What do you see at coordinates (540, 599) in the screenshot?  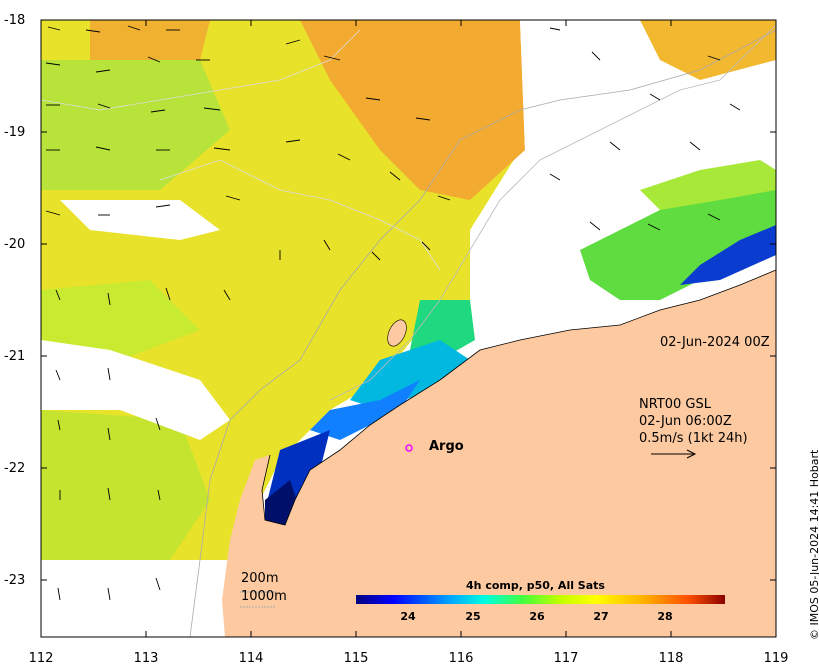 I see `colorbar` at bounding box center [540, 599].